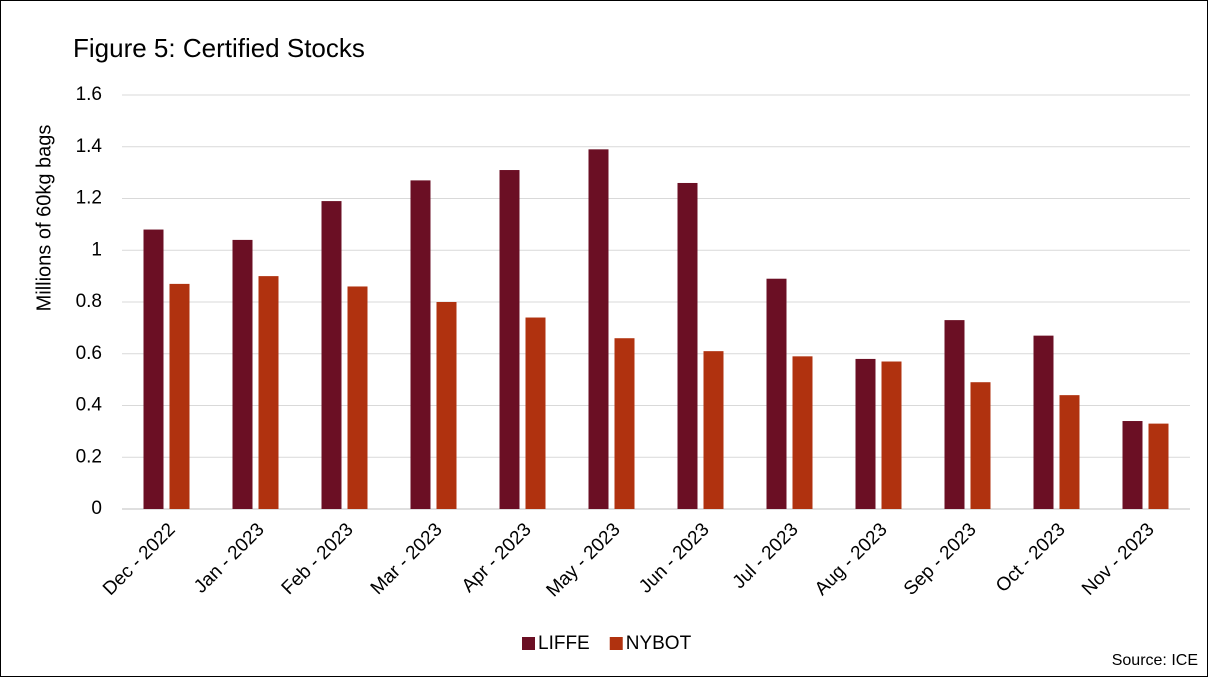  Describe the element at coordinates (659, 643) in the screenshot. I see `legend-label: NYBOT` at that location.